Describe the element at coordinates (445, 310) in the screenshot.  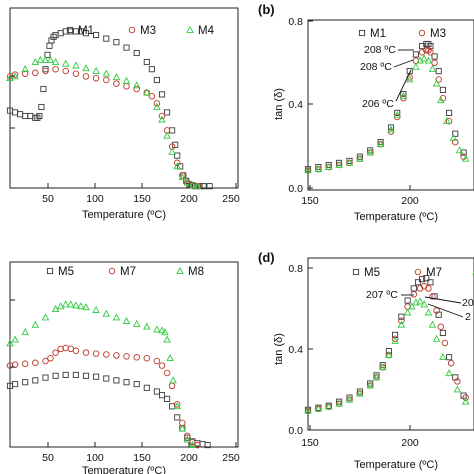
I see `panel-d-annotation-arrow` at that location.